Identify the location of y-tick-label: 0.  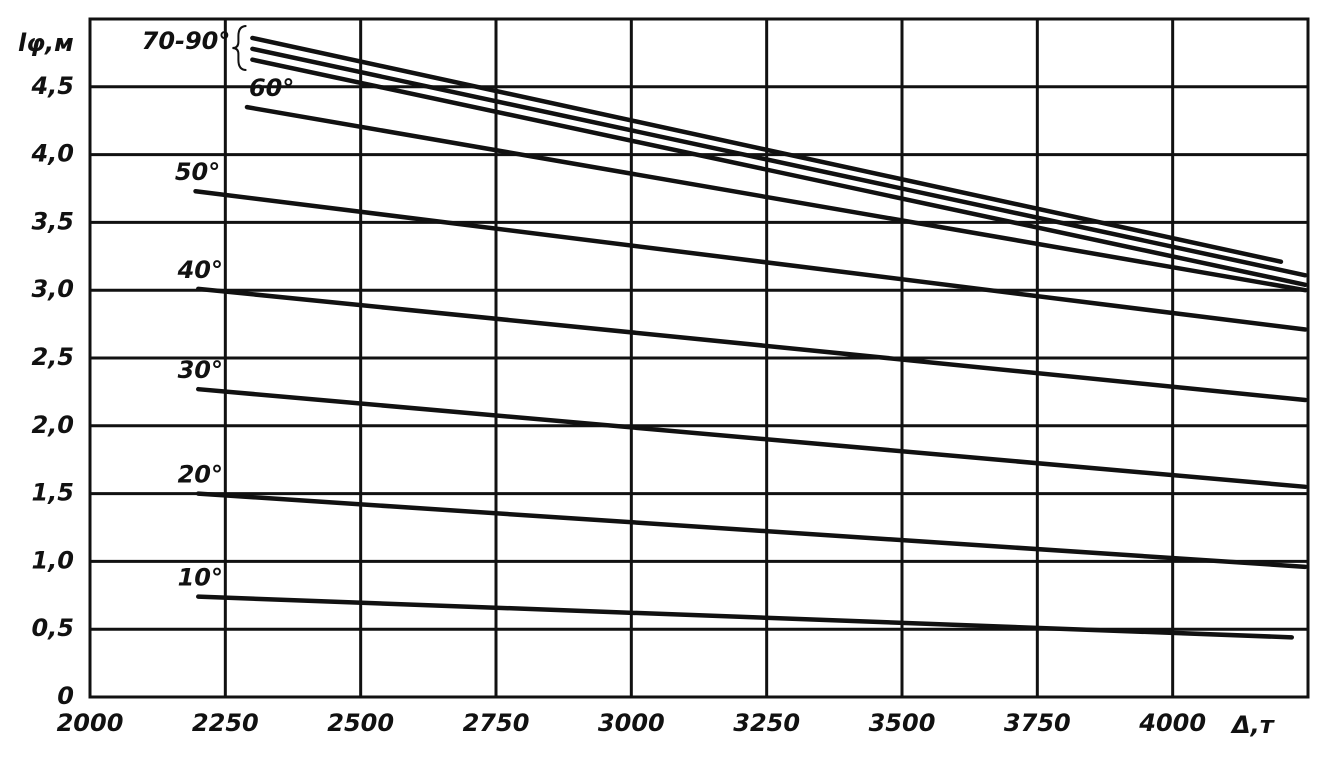
(65, 696).